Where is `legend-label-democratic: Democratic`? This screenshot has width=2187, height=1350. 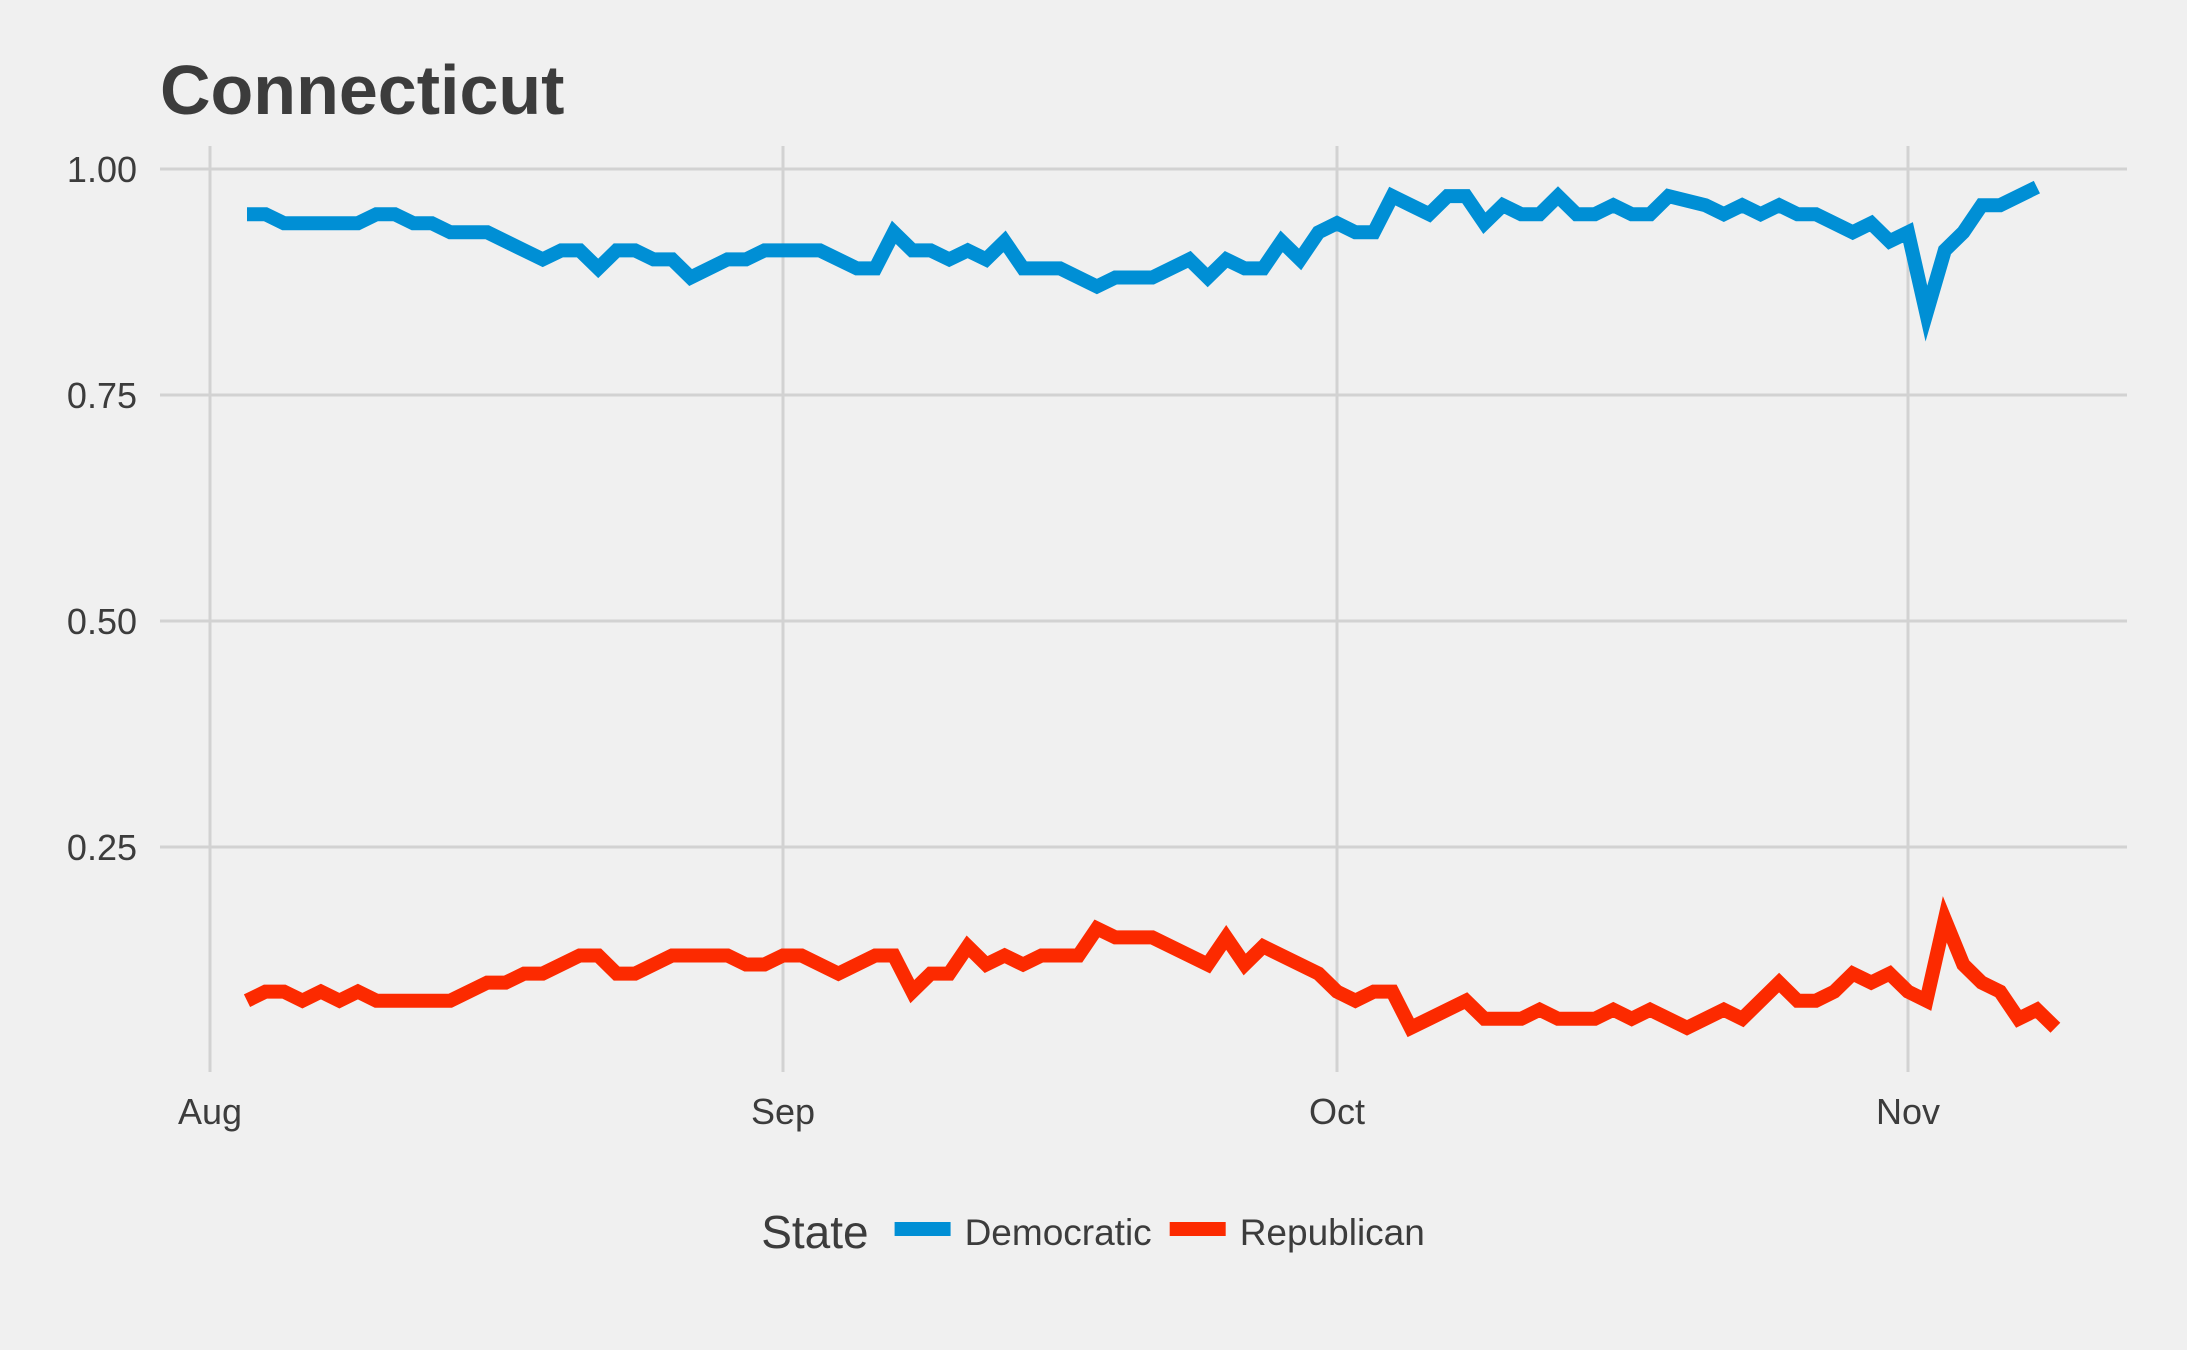
legend-label-democratic: Democratic is located at coordinates (1058, 1232).